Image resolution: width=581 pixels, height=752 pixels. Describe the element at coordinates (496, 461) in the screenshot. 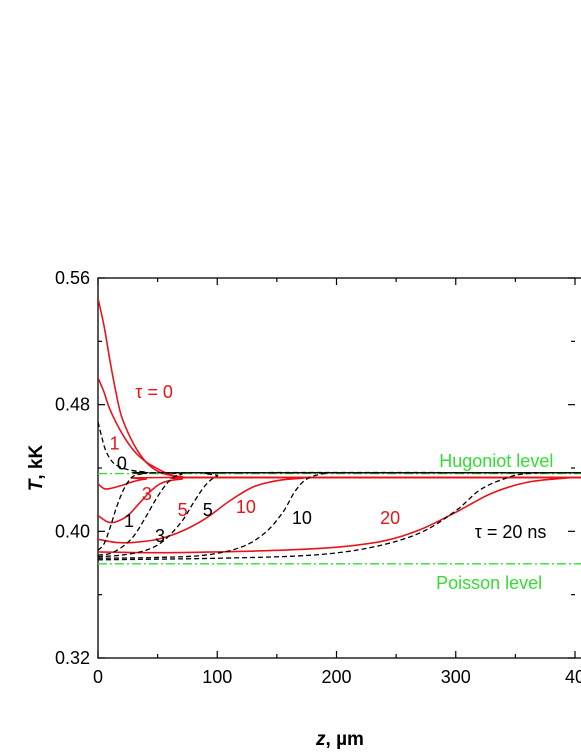

I see `annotation-label: Hugoniot level` at that location.